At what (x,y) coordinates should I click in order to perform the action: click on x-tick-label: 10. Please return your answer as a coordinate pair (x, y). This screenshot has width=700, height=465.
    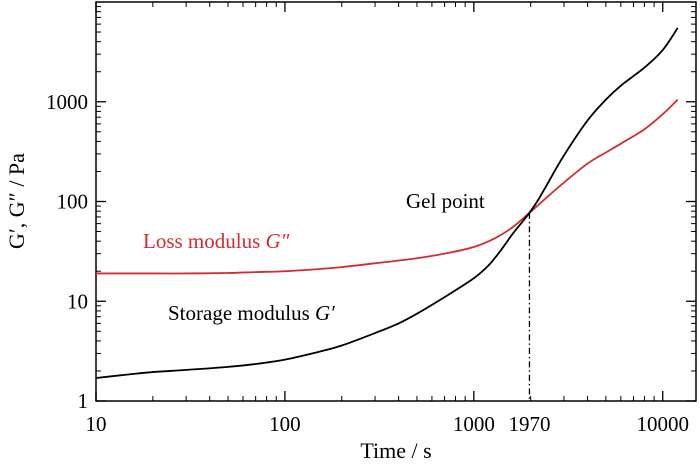
    Looking at the image, I should click on (96, 424).